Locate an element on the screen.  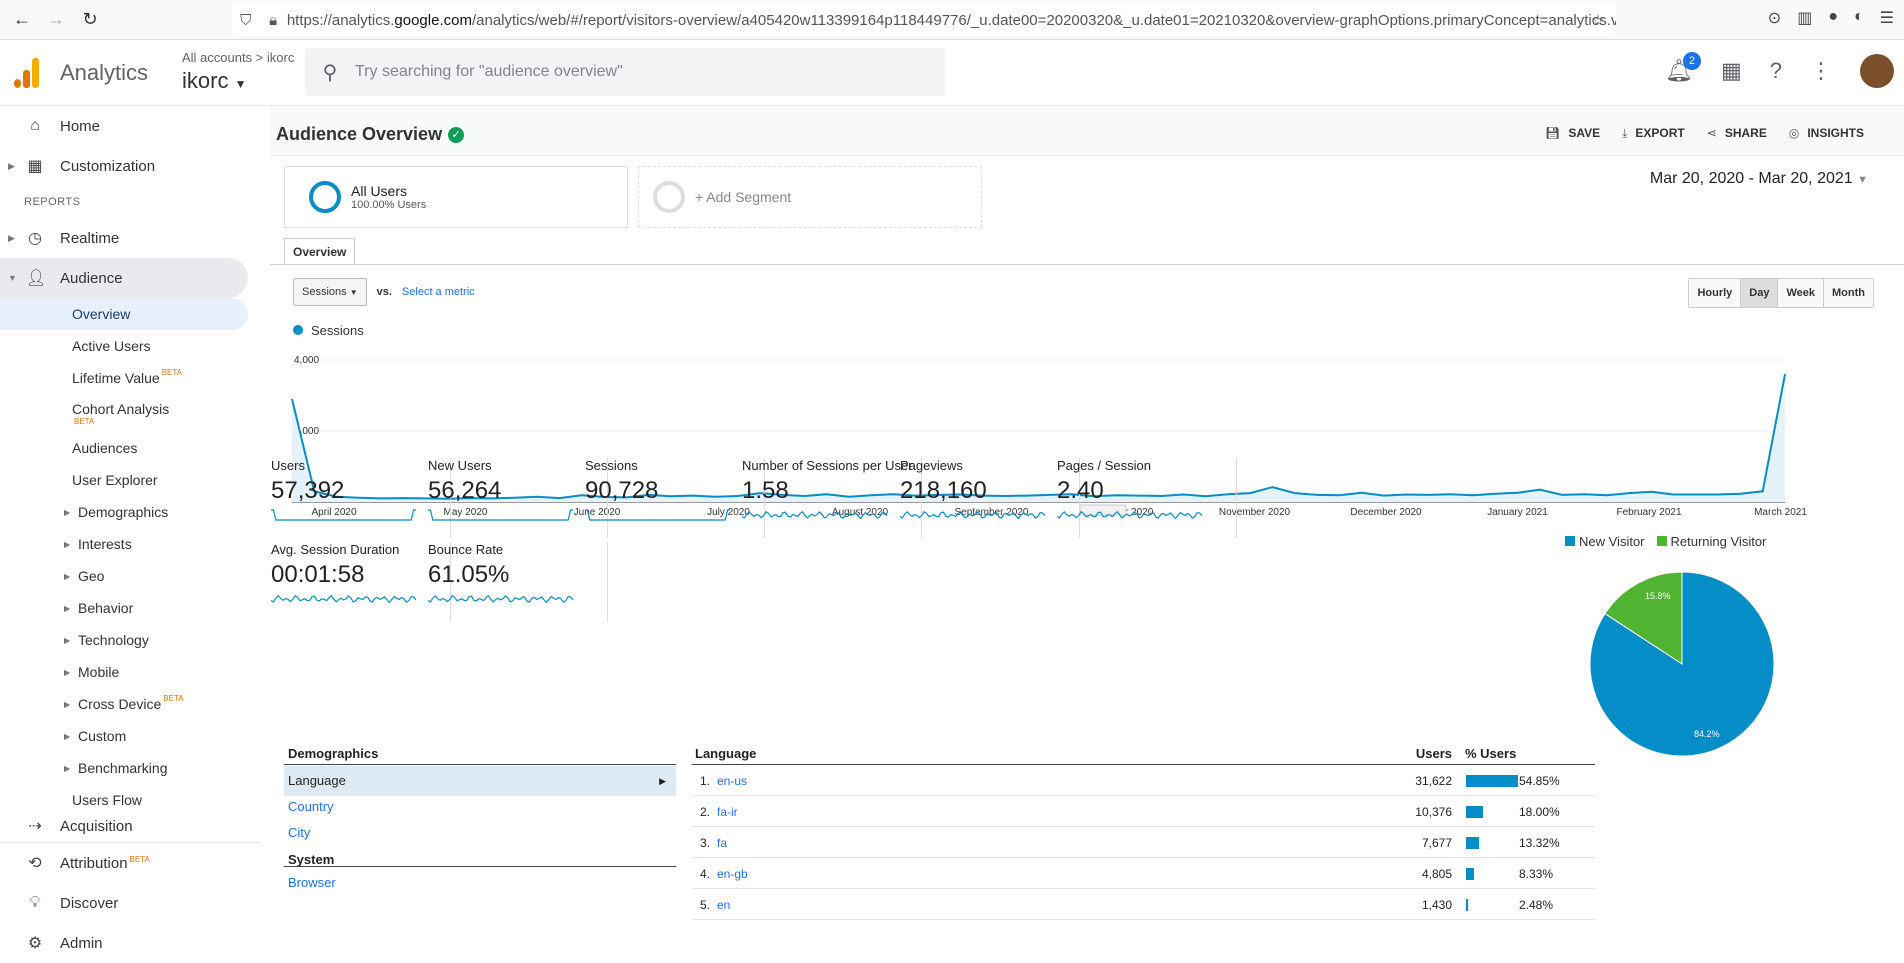
menu-icon: ☰ is located at coordinates (1886, 18).